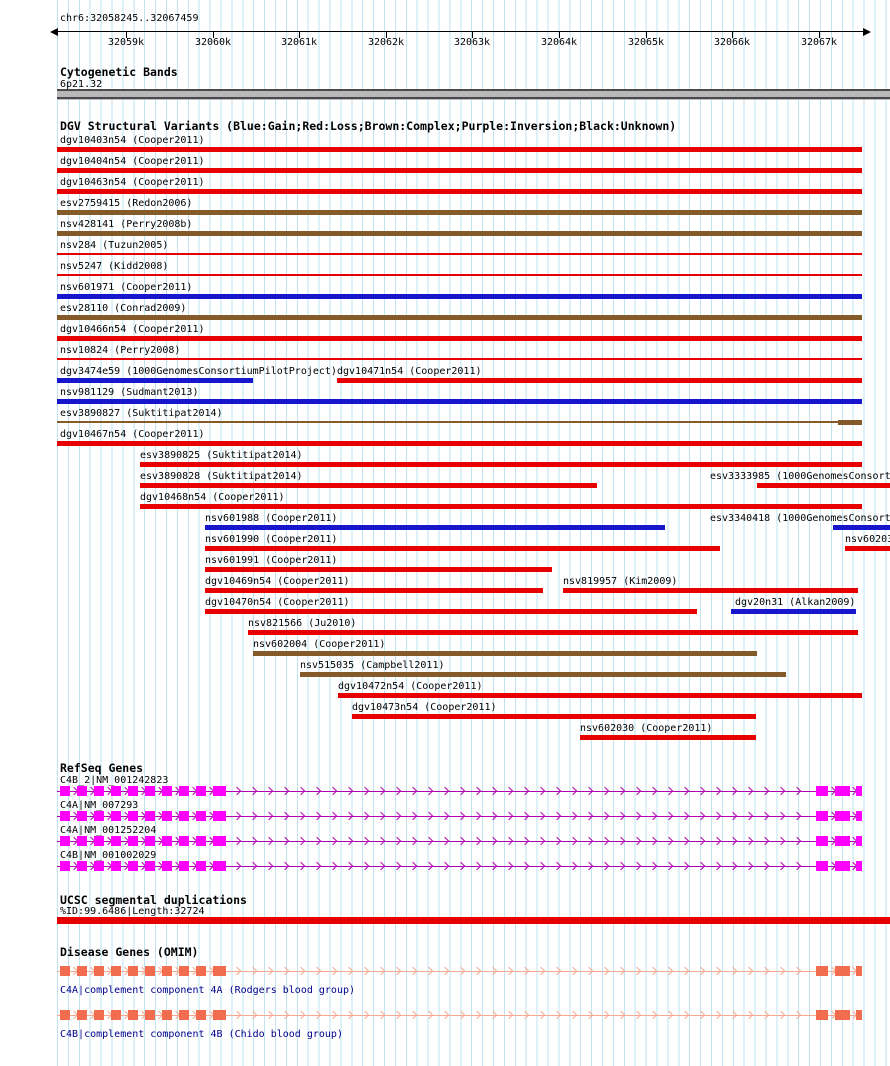  I want to click on variant-label: nsv60203, so click(867, 539).